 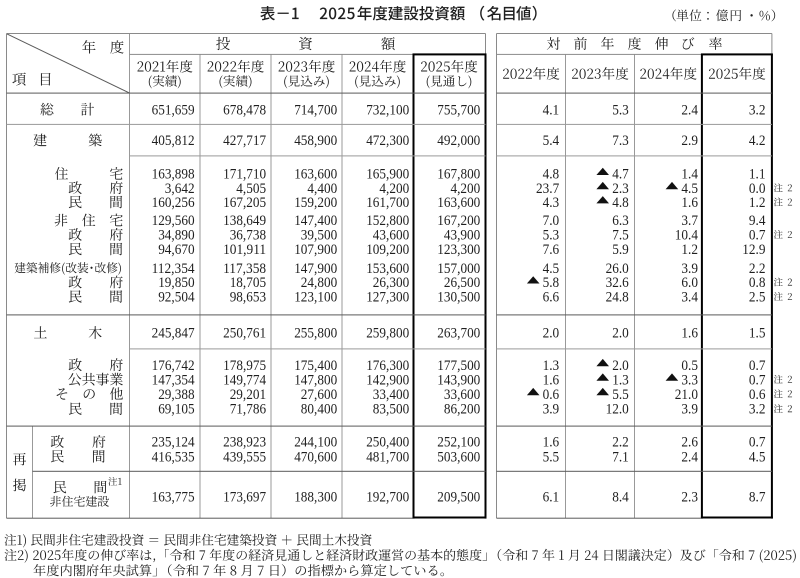 I want to click on svg-text: 263,700, so click(x=458, y=334).